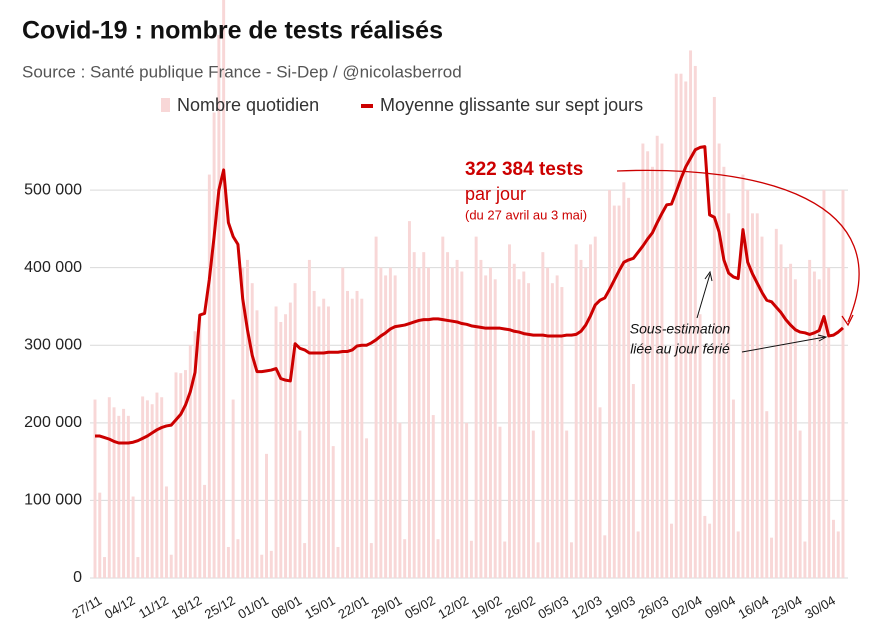  Describe the element at coordinates (487, 607) in the screenshot. I see `x-tick-label: 19/02` at that location.